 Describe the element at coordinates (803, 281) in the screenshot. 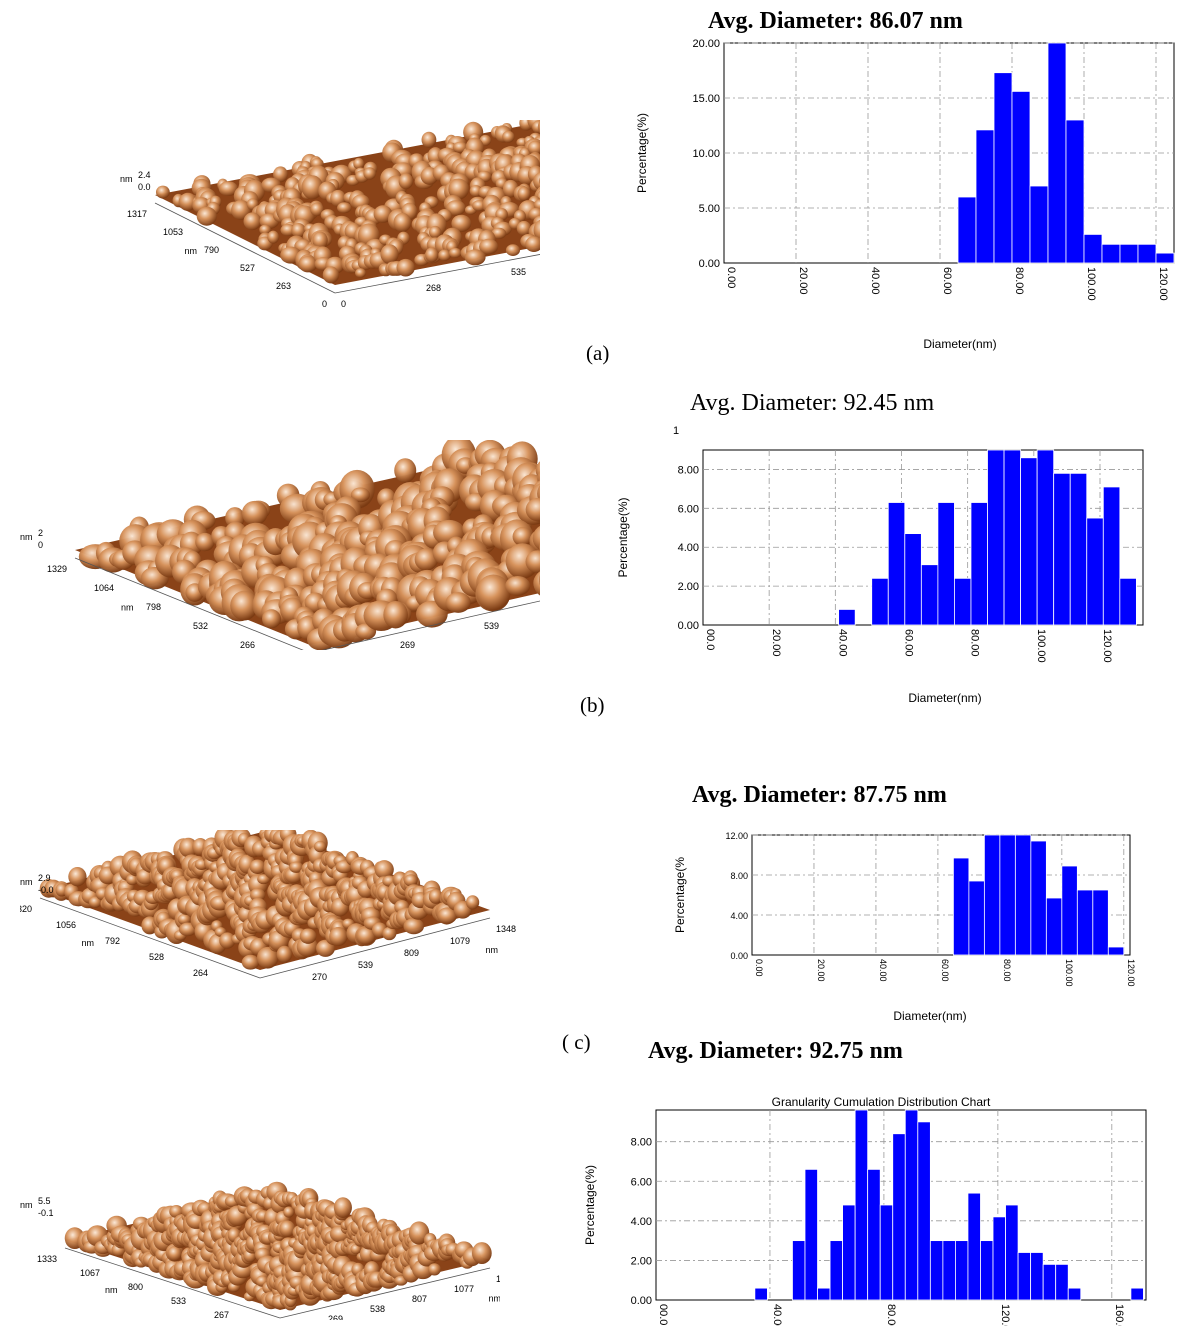

I see `x-tick-label: 20.00` at that location.